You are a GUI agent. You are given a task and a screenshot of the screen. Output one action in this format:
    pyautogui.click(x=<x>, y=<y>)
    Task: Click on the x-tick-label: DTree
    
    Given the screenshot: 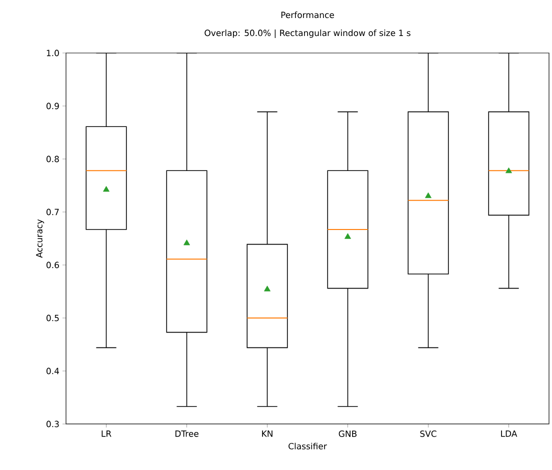 What is the action you would take?
    pyautogui.click(x=186, y=433)
    